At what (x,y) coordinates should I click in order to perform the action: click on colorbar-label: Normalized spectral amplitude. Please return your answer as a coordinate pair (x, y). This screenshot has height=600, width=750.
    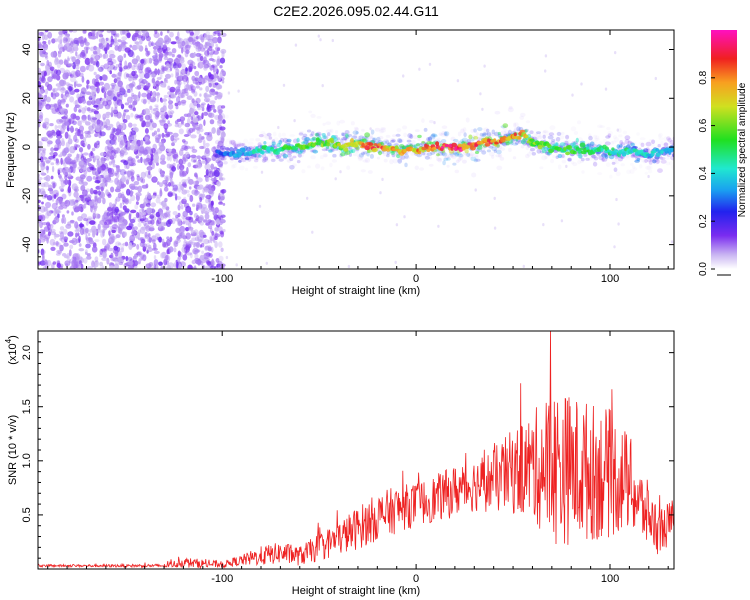
    Looking at the image, I should click on (742, 149).